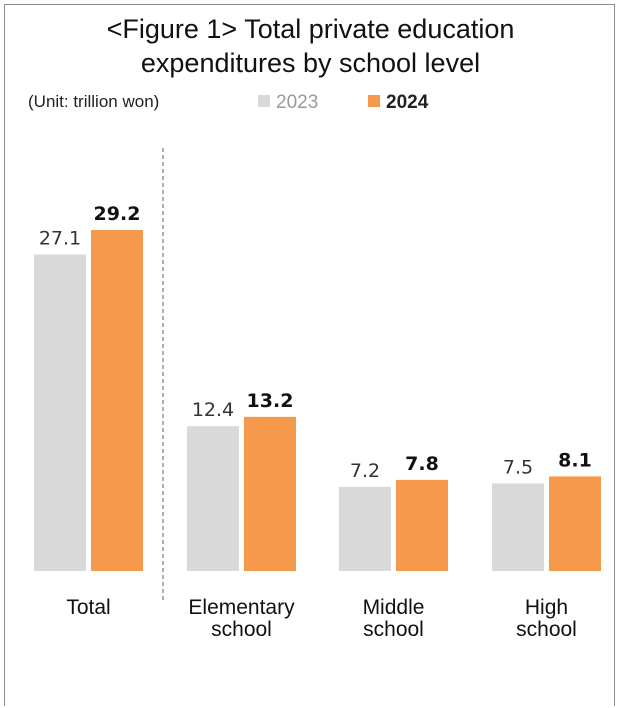  I want to click on legend-item-2023: 2023, so click(288, 103).